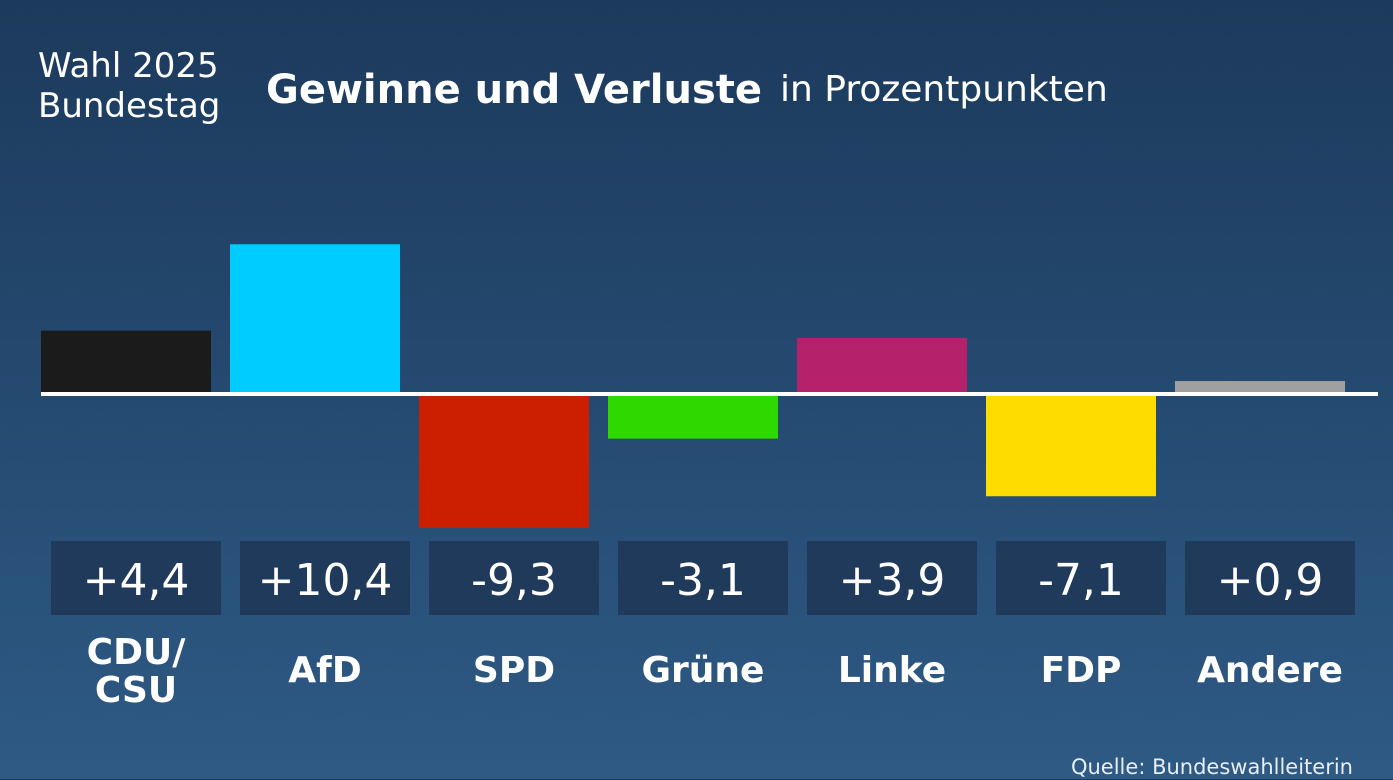 This screenshot has height=780, width=1393. I want to click on value-label-1: +10,4, so click(325, 580).